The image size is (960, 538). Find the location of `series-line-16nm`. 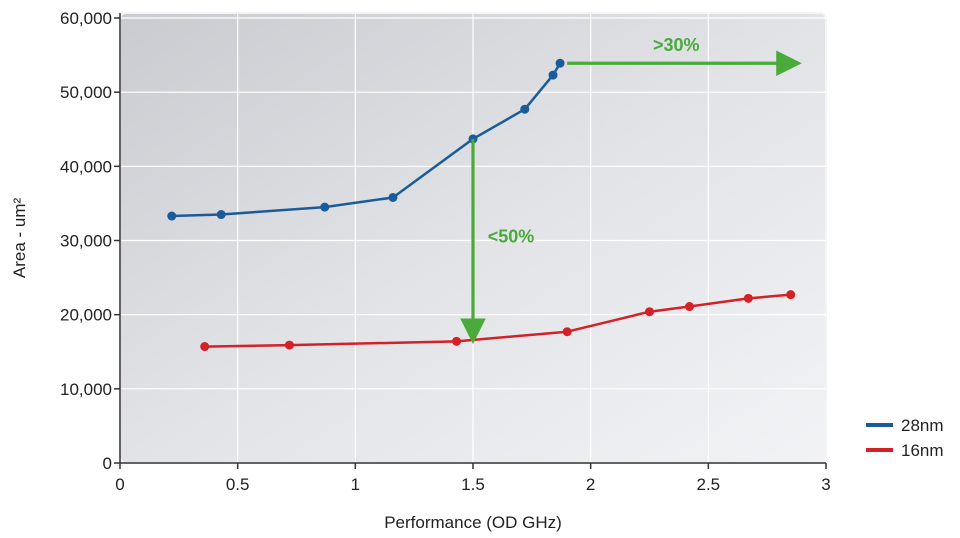

series-line-16nm is located at coordinates (497, 320).